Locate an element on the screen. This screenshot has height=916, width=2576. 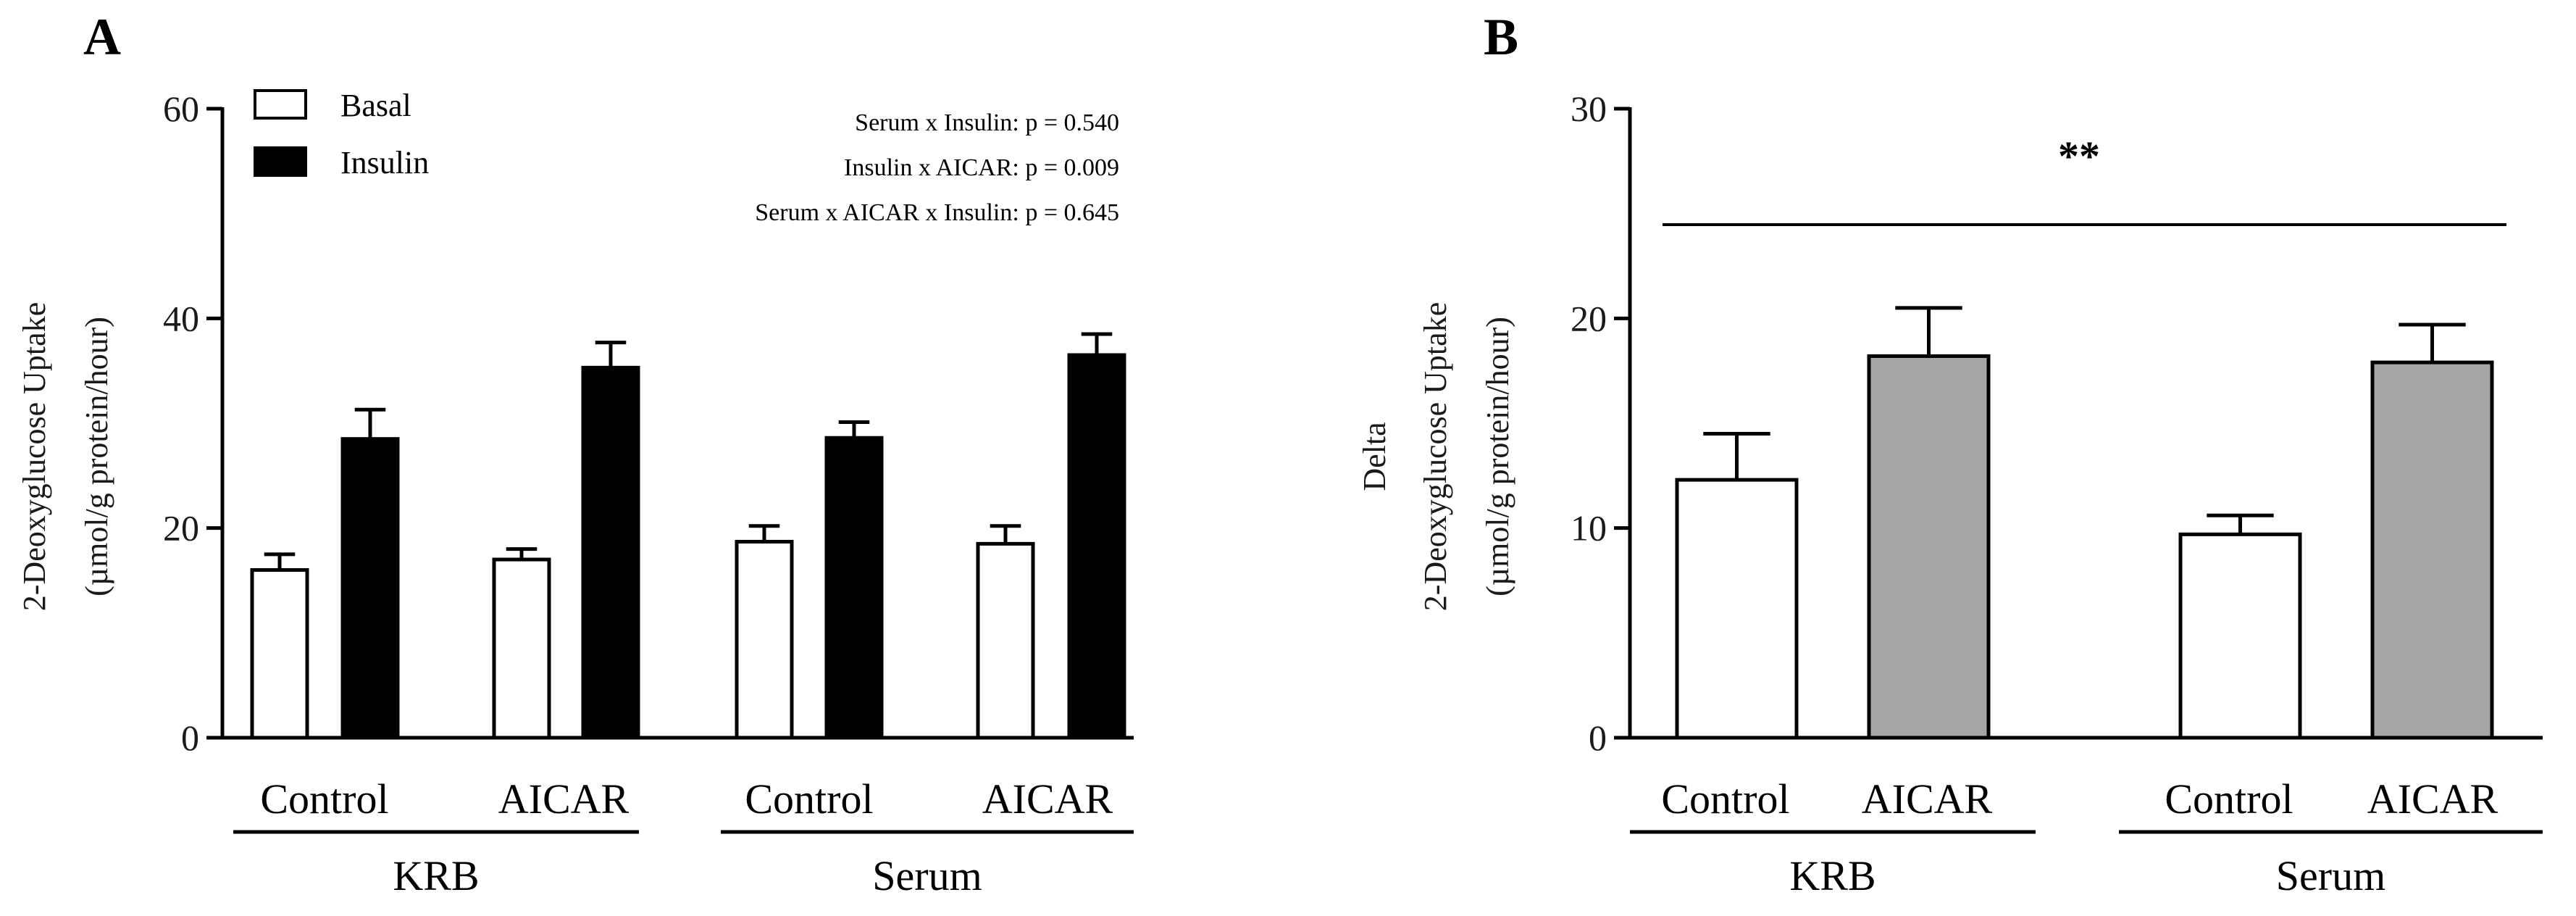
y-axis-title-a-line2: (µmol/g protein/hour) is located at coordinates (96, 457).